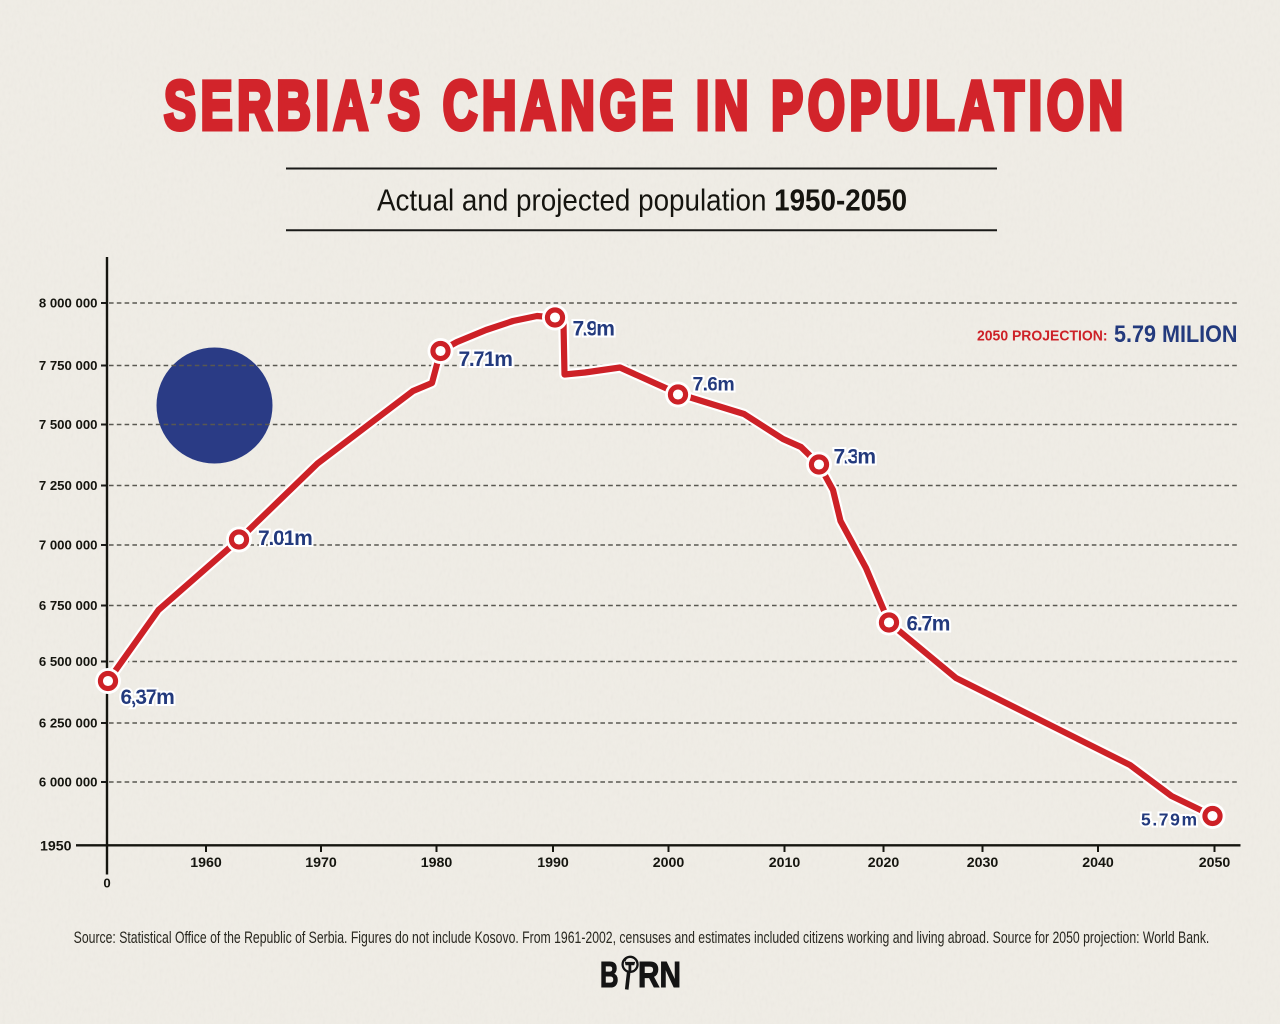 This screenshot has height=1024, width=1280. Describe the element at coordinates (594, 329) in the screenshot. I see `svg-text: 7.9m` at that location.